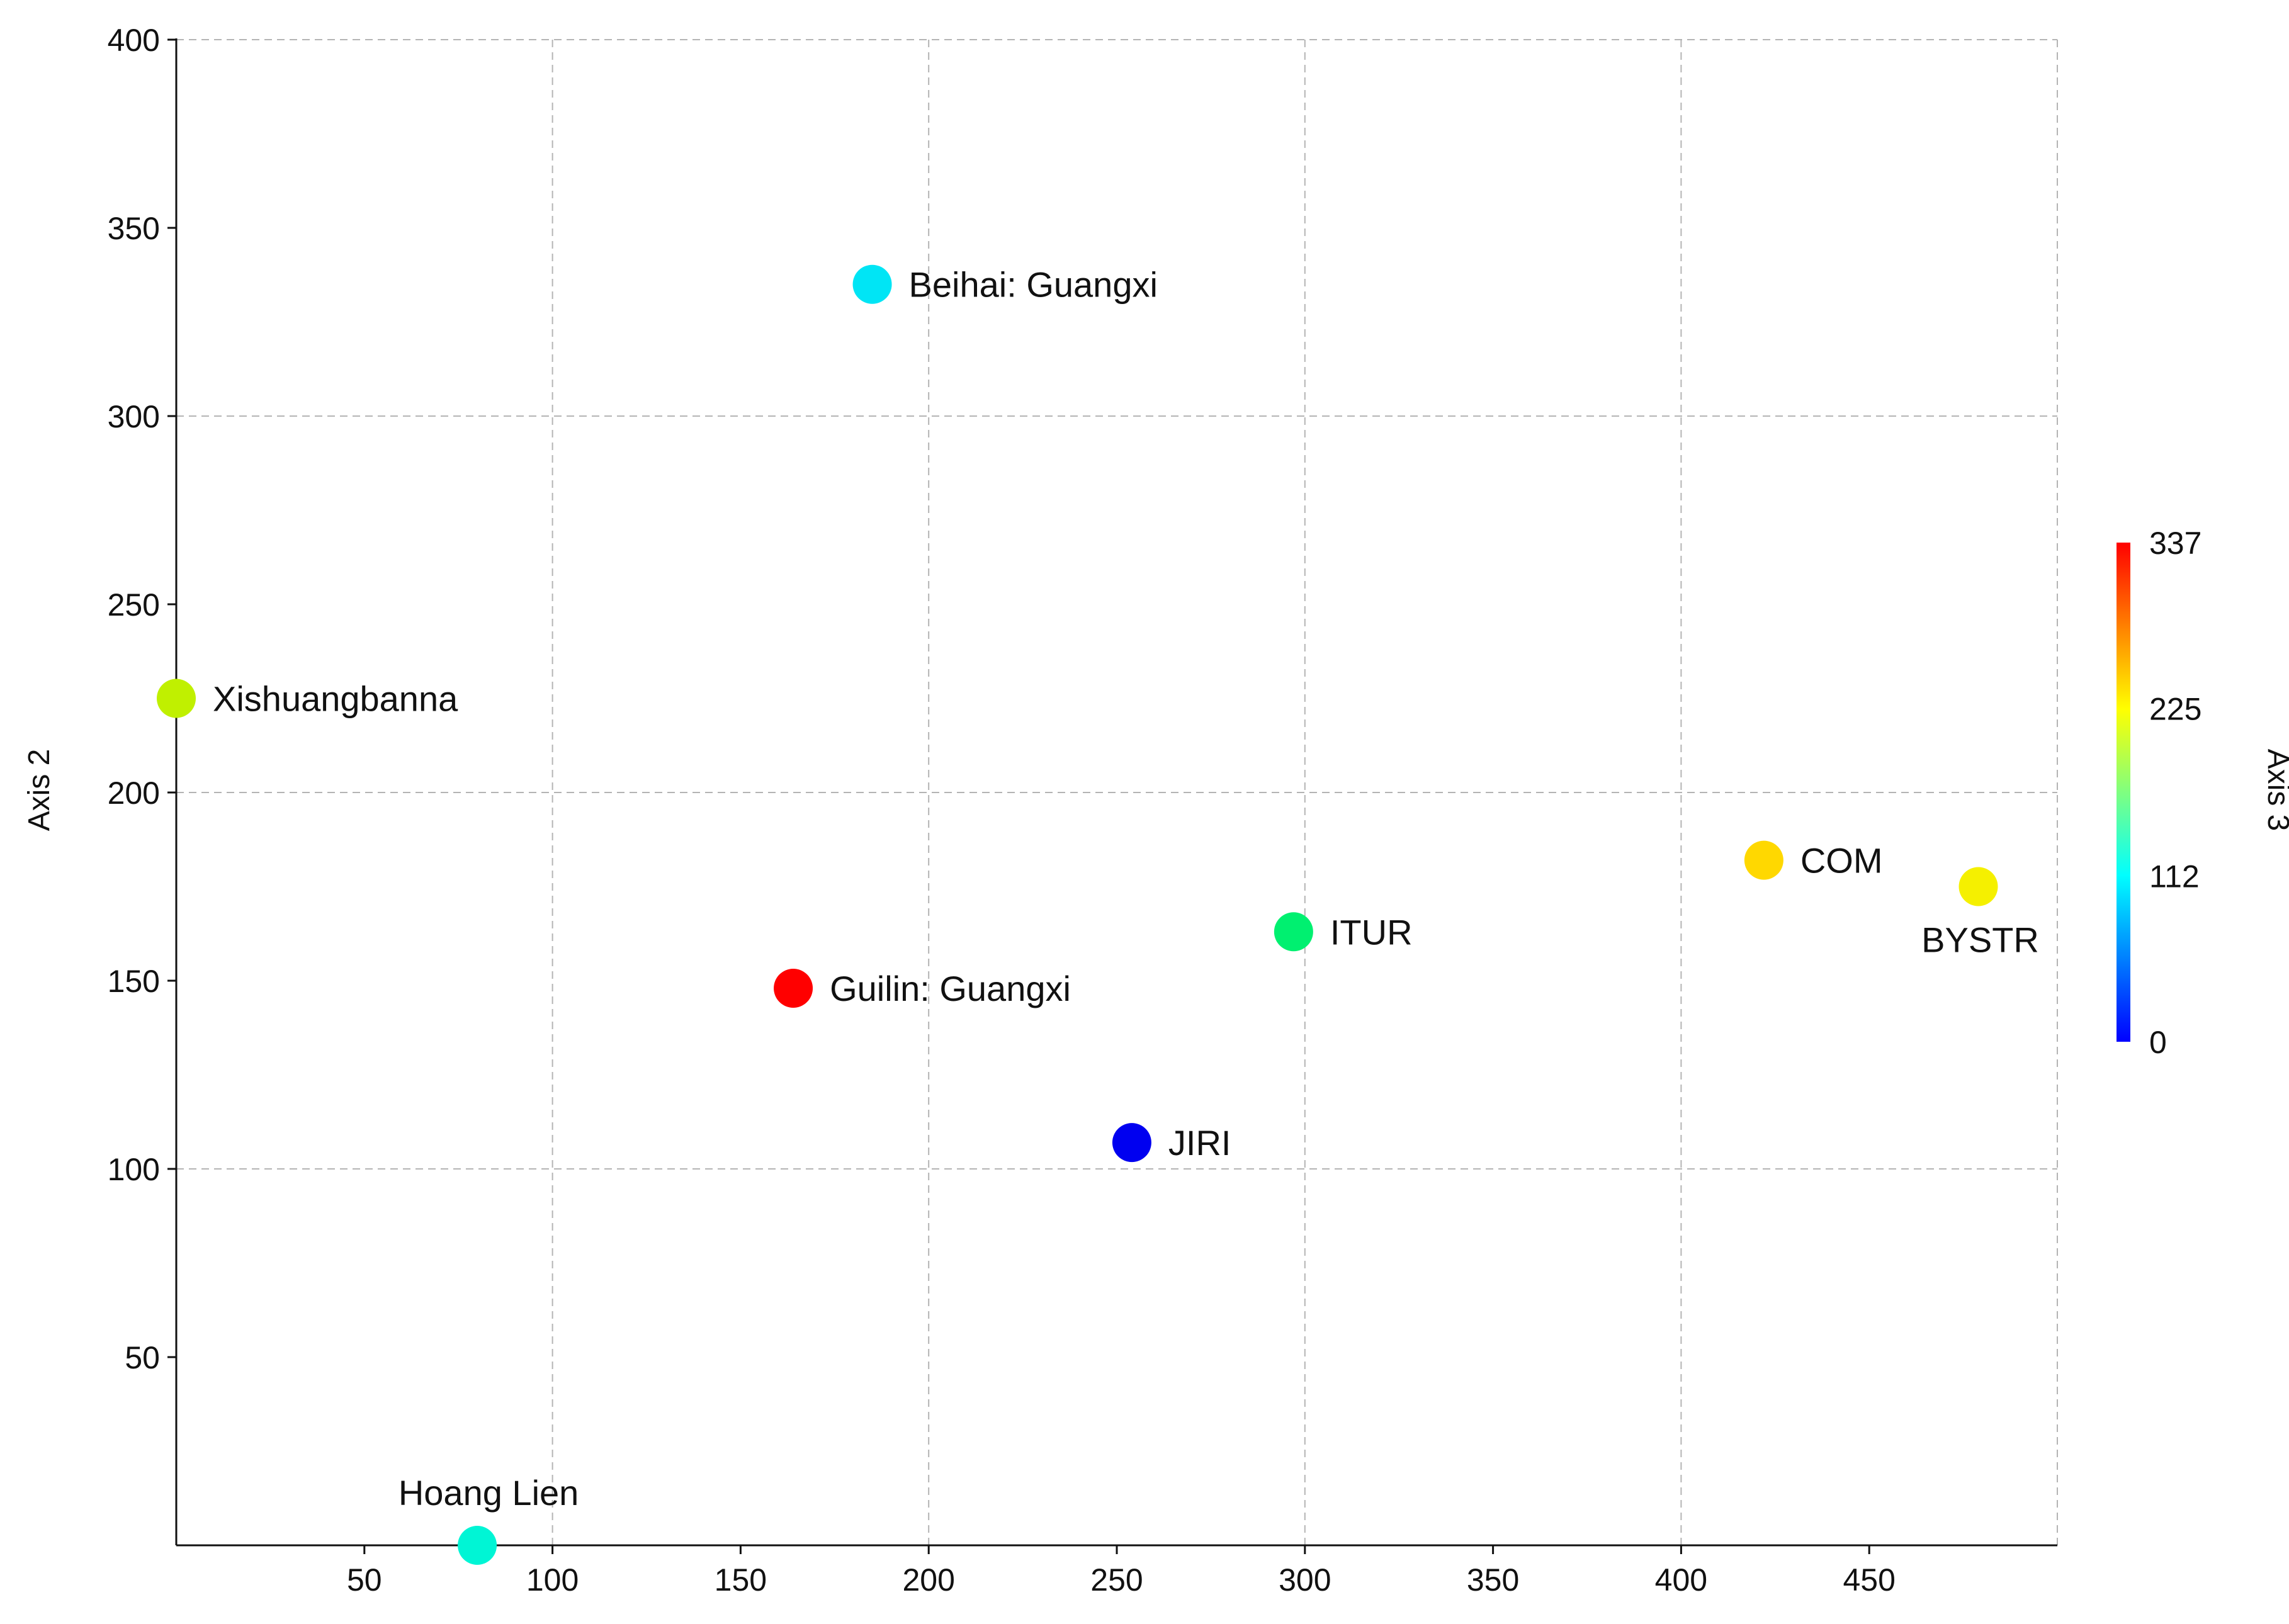  What do you see at coordinates (143, 1357) in the screenshot?
I see `y-tick-label: 50` at bounding box center [143, 1357].